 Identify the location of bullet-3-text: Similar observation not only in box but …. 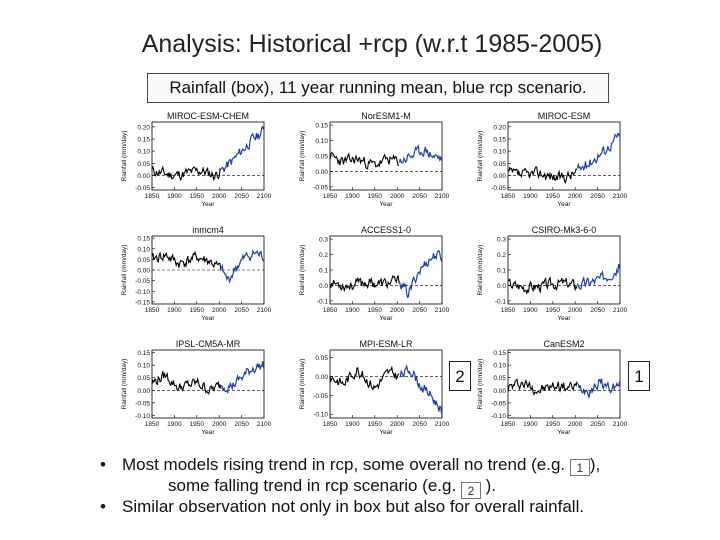
(353, 506).